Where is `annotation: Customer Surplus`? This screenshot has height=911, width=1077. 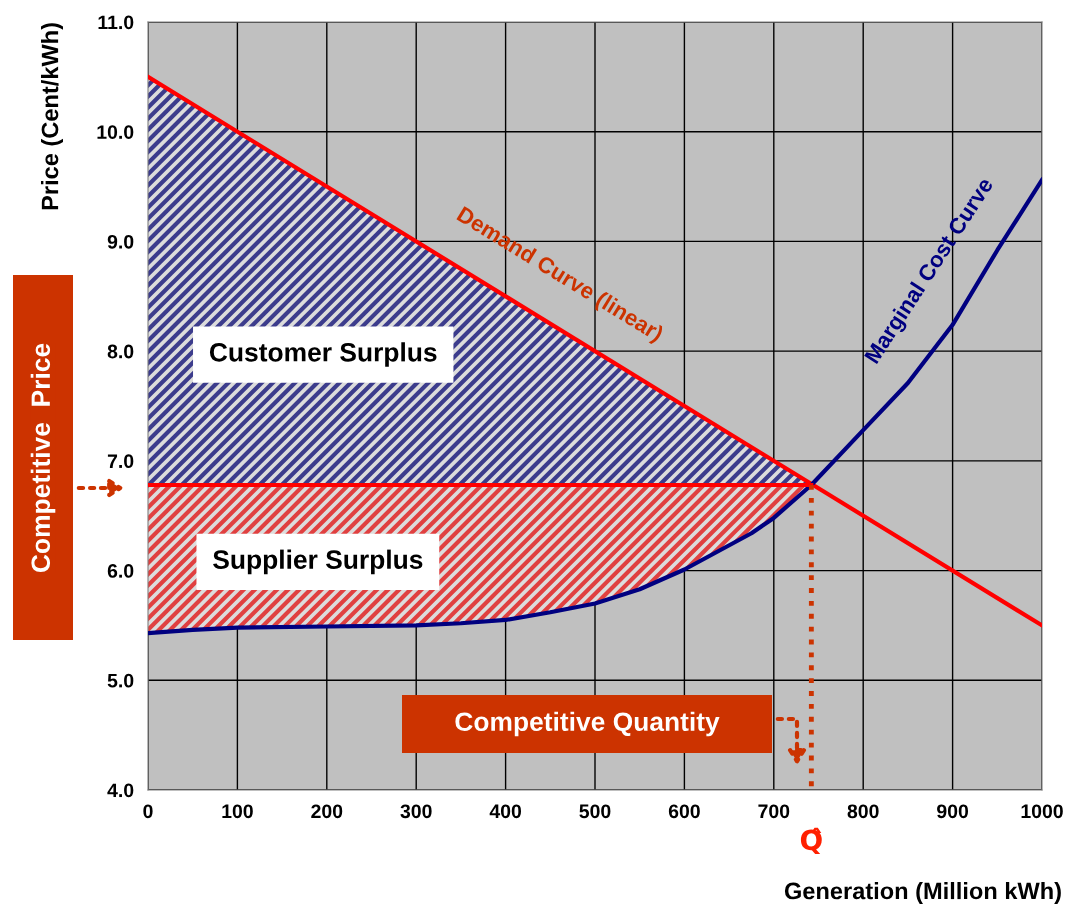 annotation: Customer Surplus is located at coordinates (323, 354).